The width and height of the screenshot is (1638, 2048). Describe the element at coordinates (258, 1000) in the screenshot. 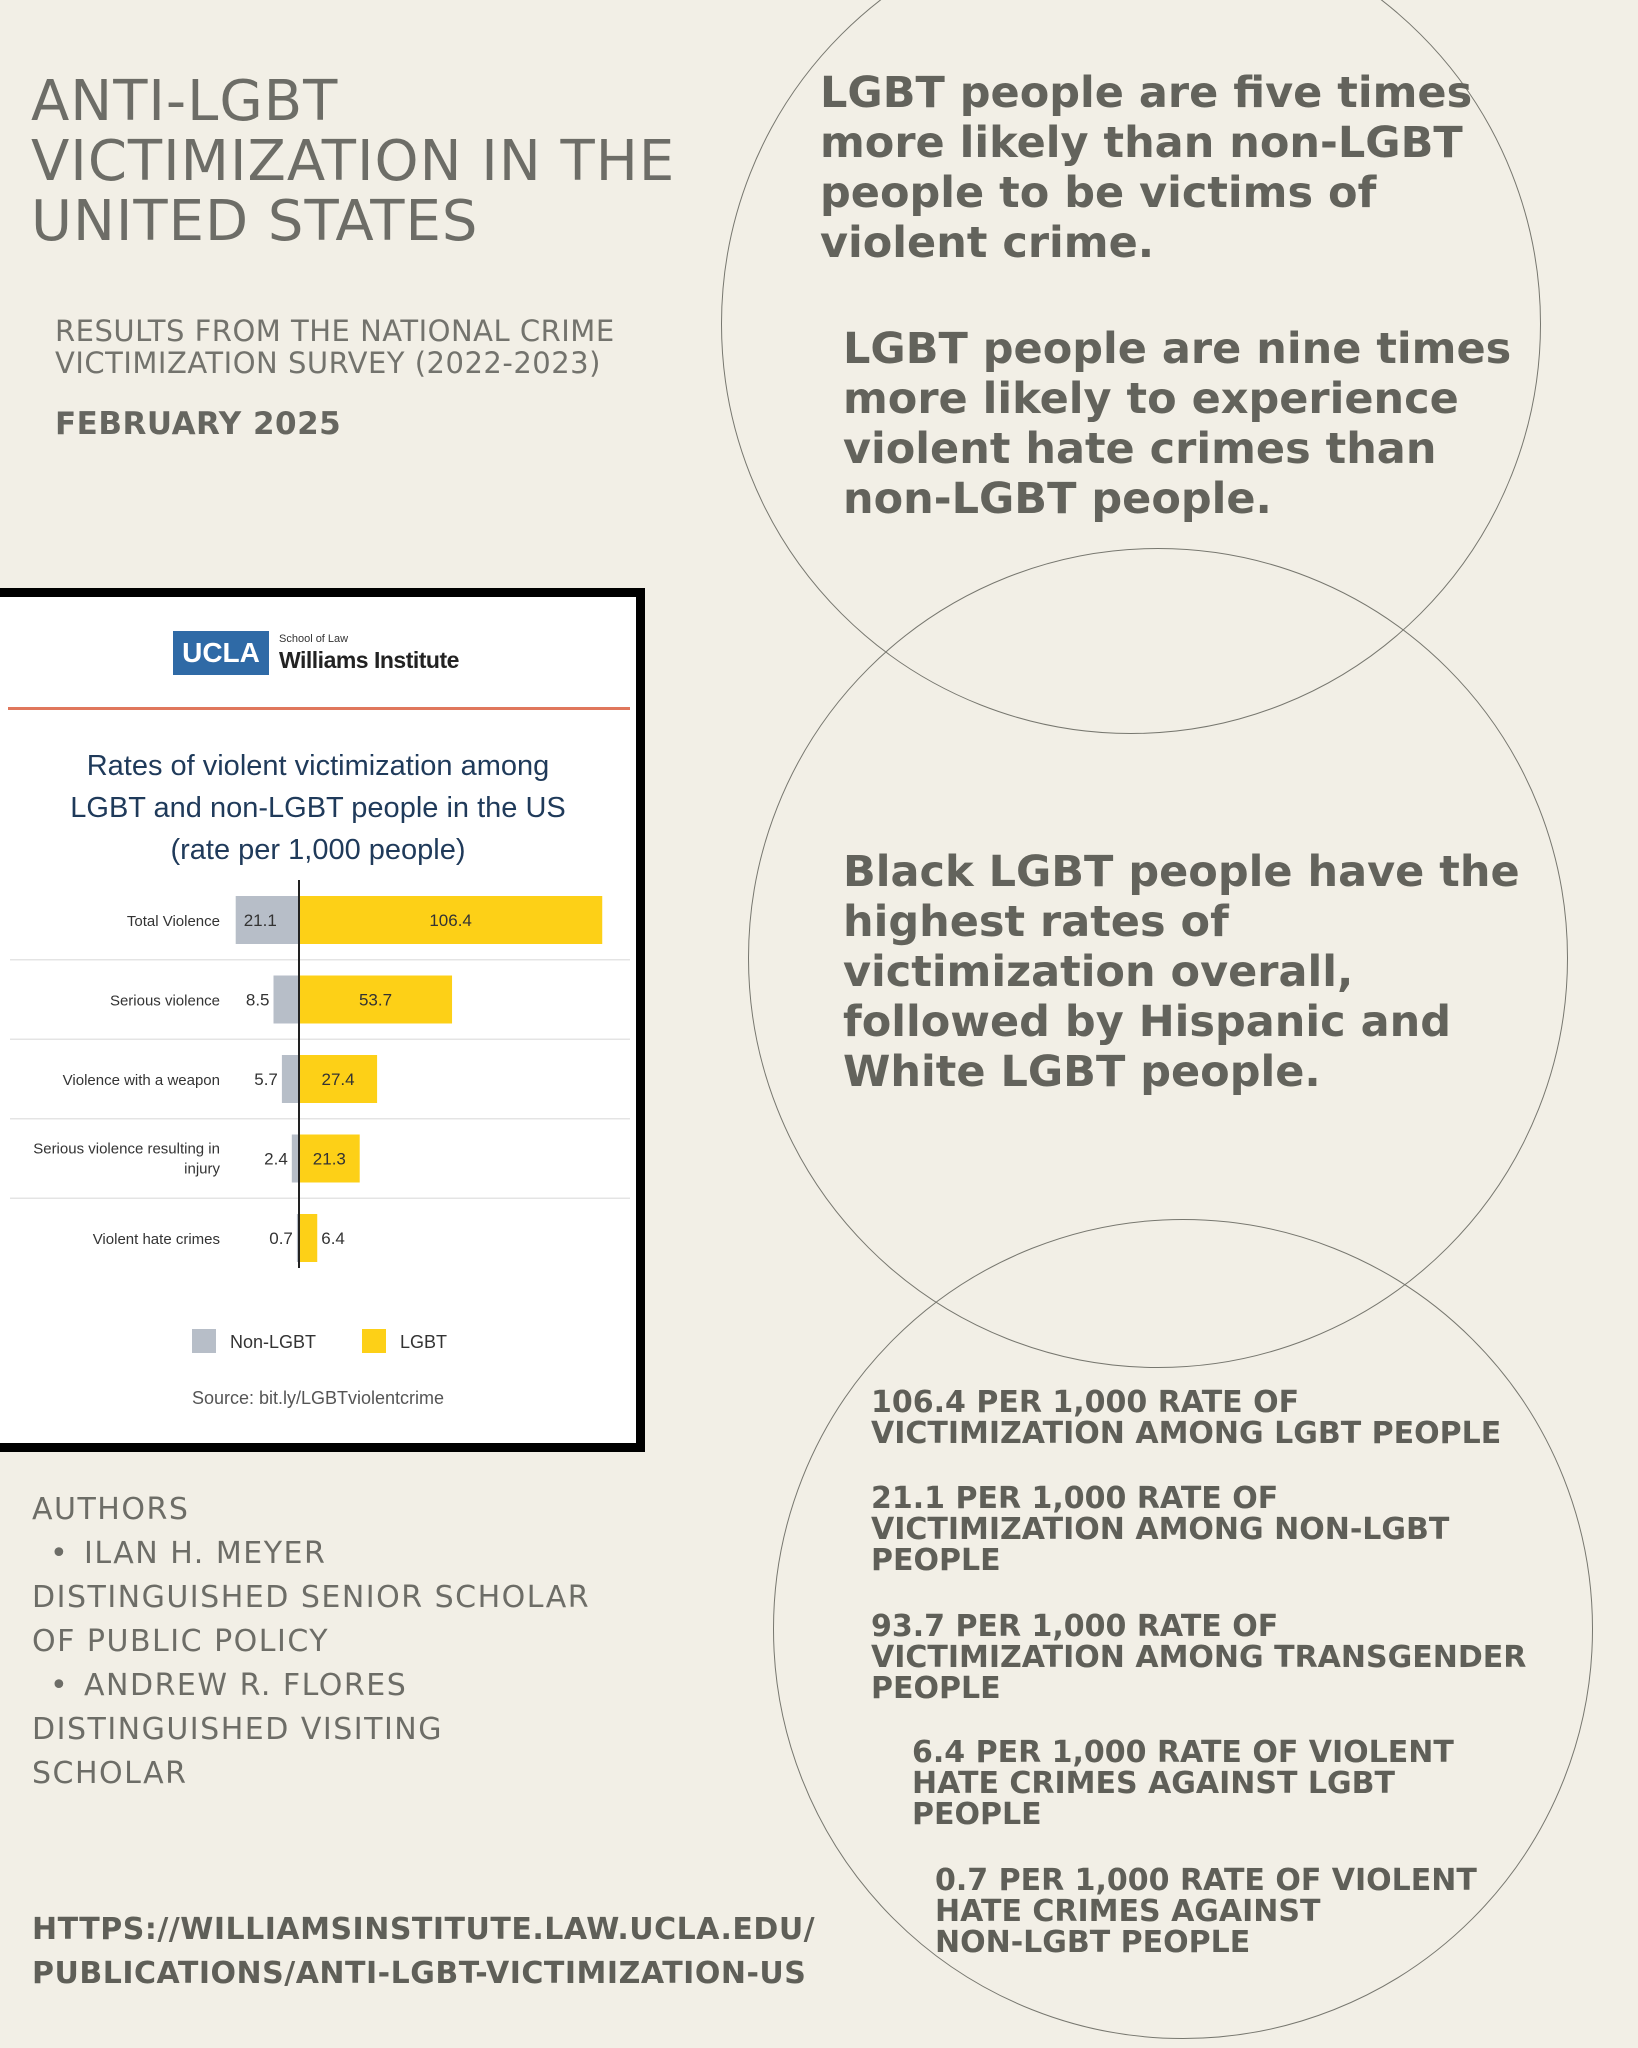

I see `value-label-non-lgbt: 8.5` at that location.